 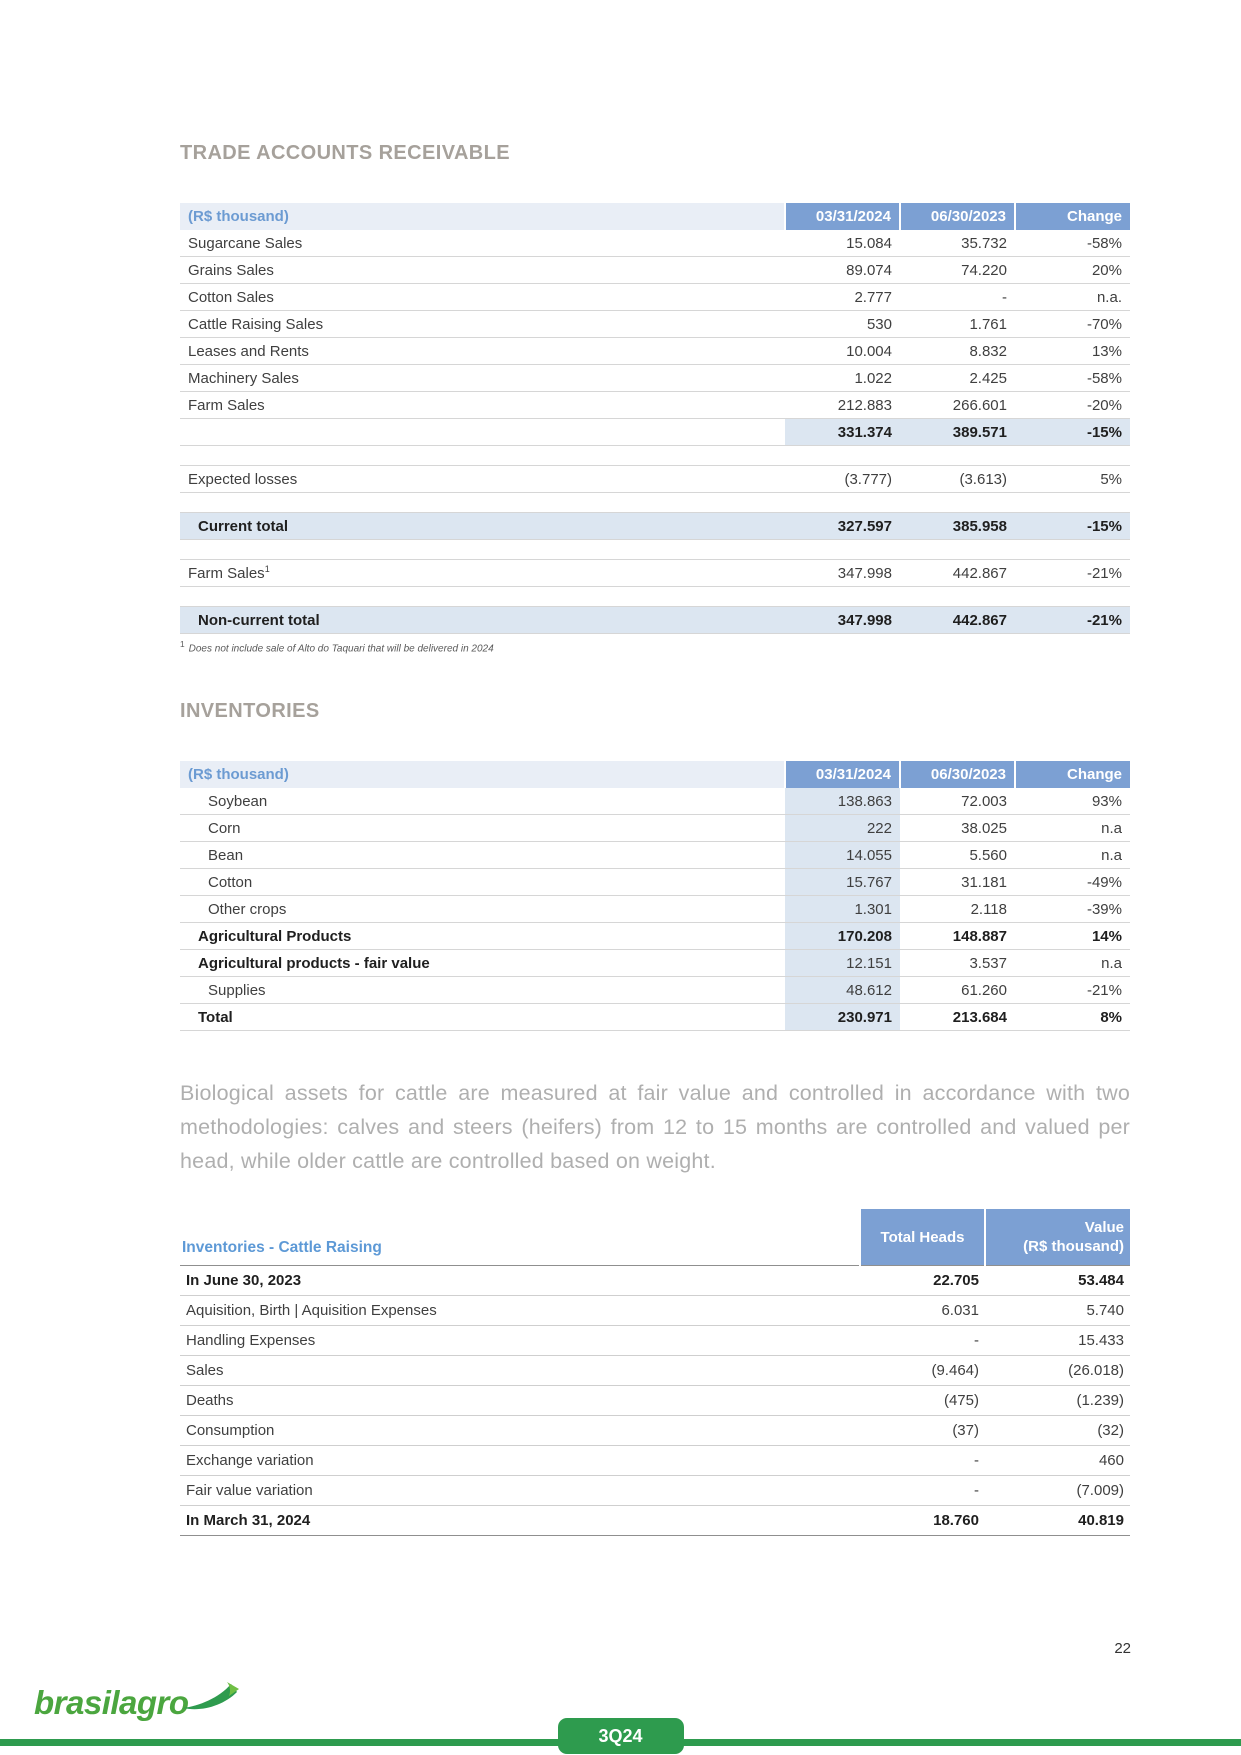 I want to click on value-cell: 530, so click(x=842, y=324).